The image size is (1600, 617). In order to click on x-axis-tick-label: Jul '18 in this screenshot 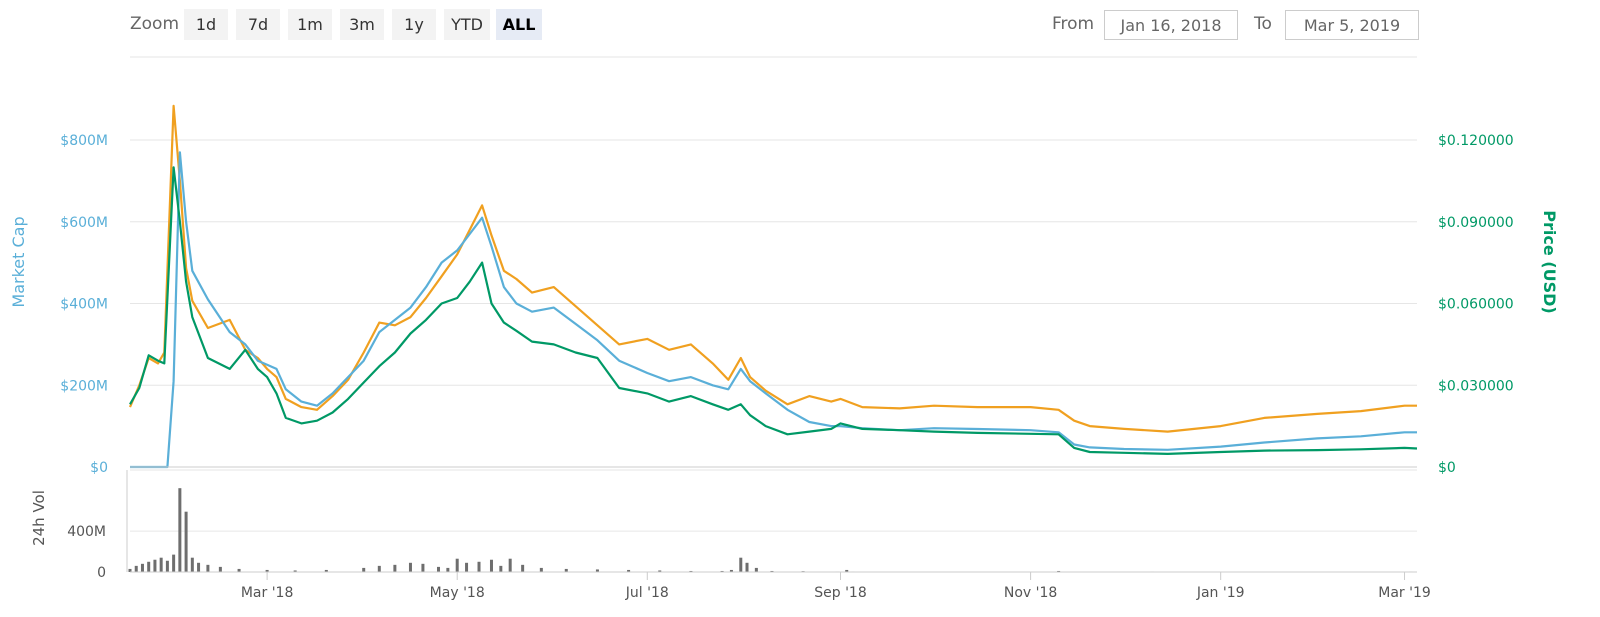, I will do `click(647, 593)`.